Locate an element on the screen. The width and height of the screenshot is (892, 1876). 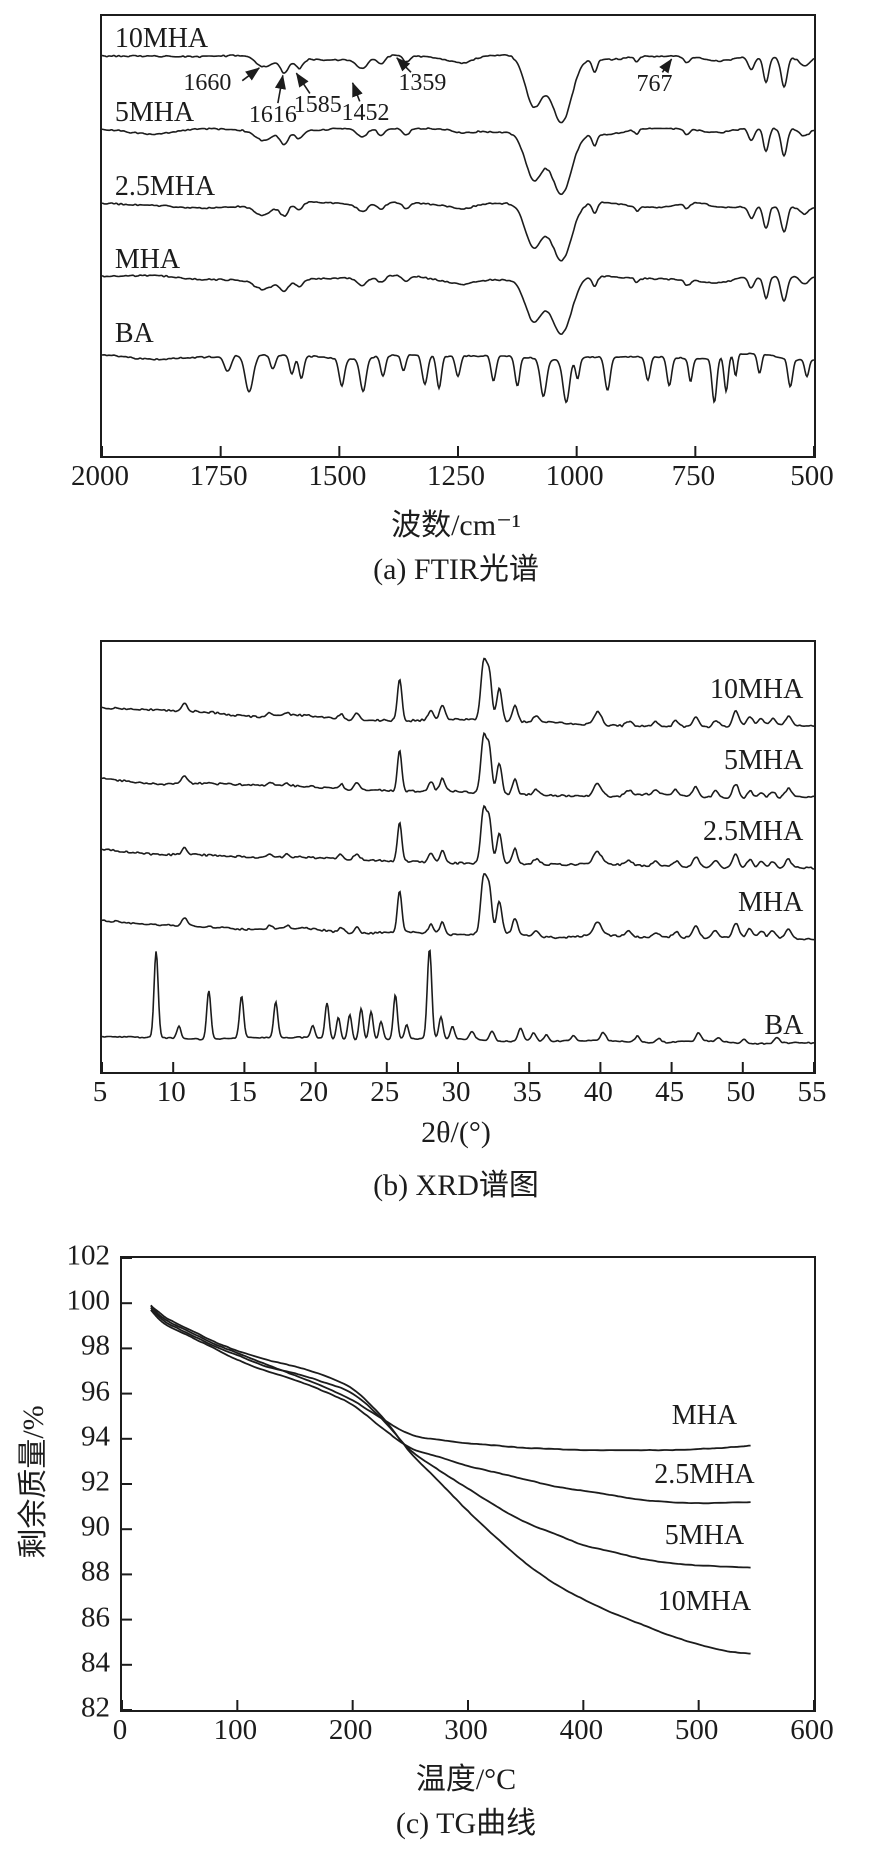
tg-curve-10mha is located at coordinates (450, 1479).